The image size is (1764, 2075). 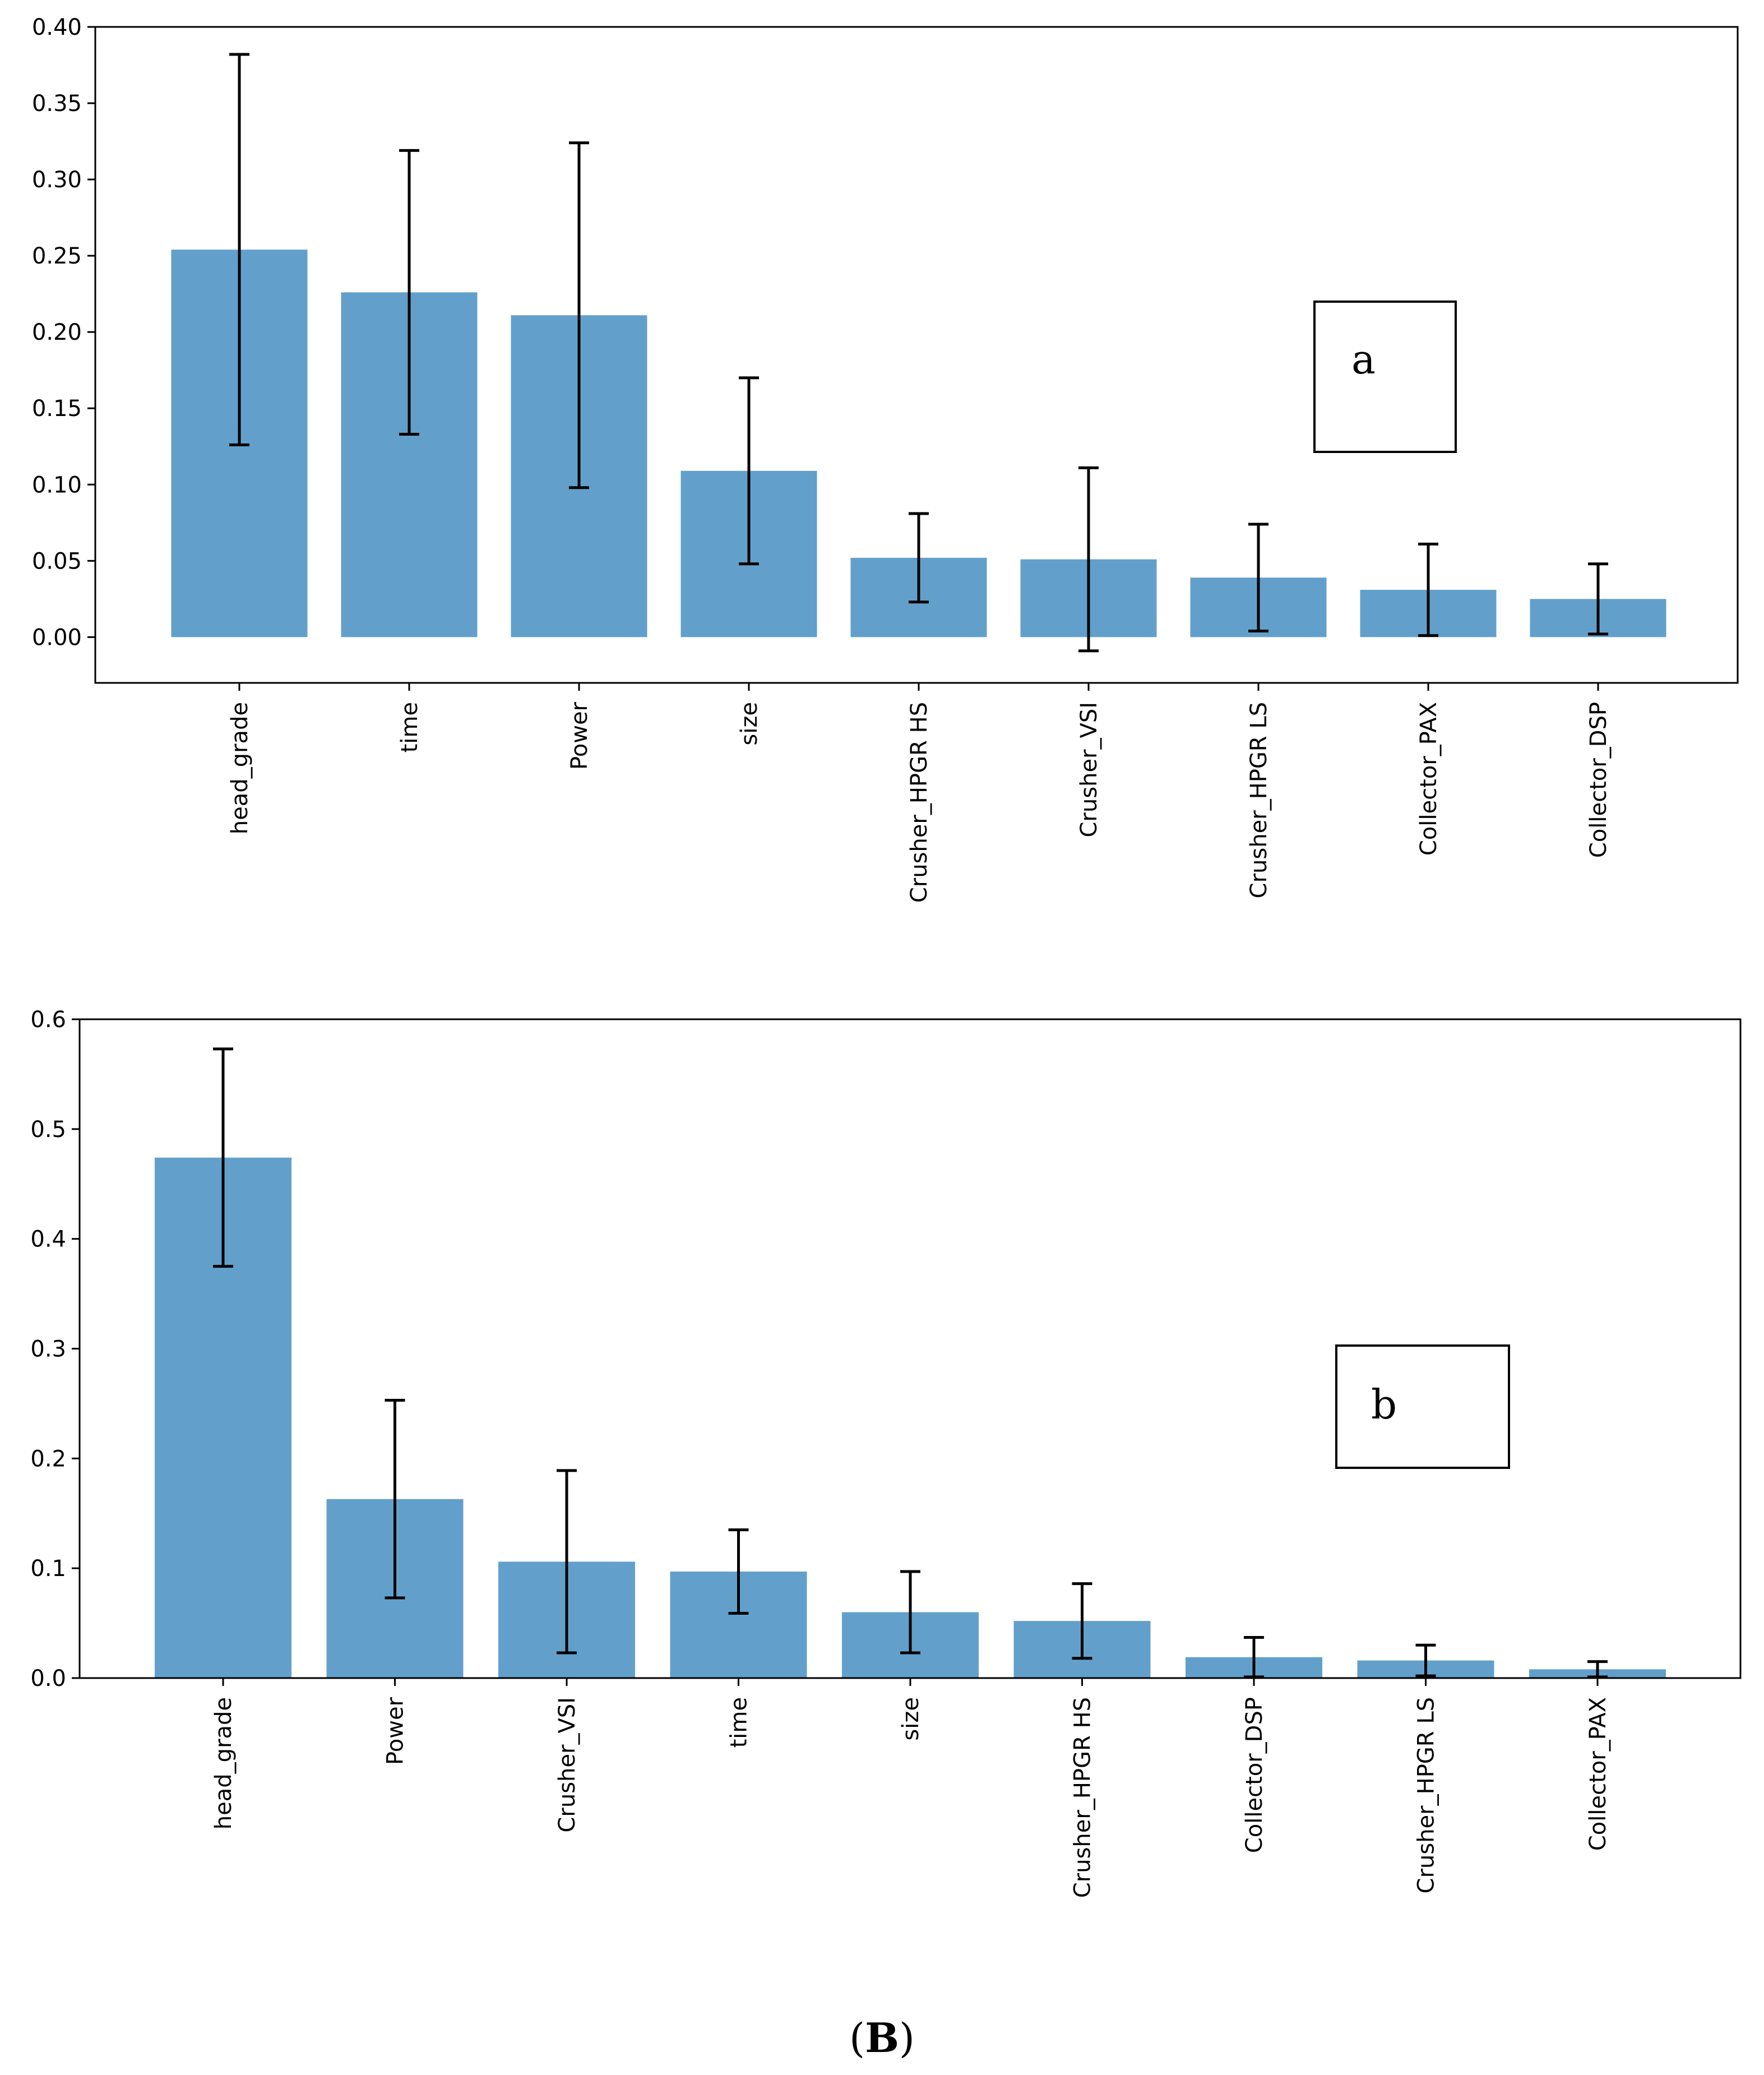 I want to click on y-tick-label: 0.05, so click(x=57, y=561).